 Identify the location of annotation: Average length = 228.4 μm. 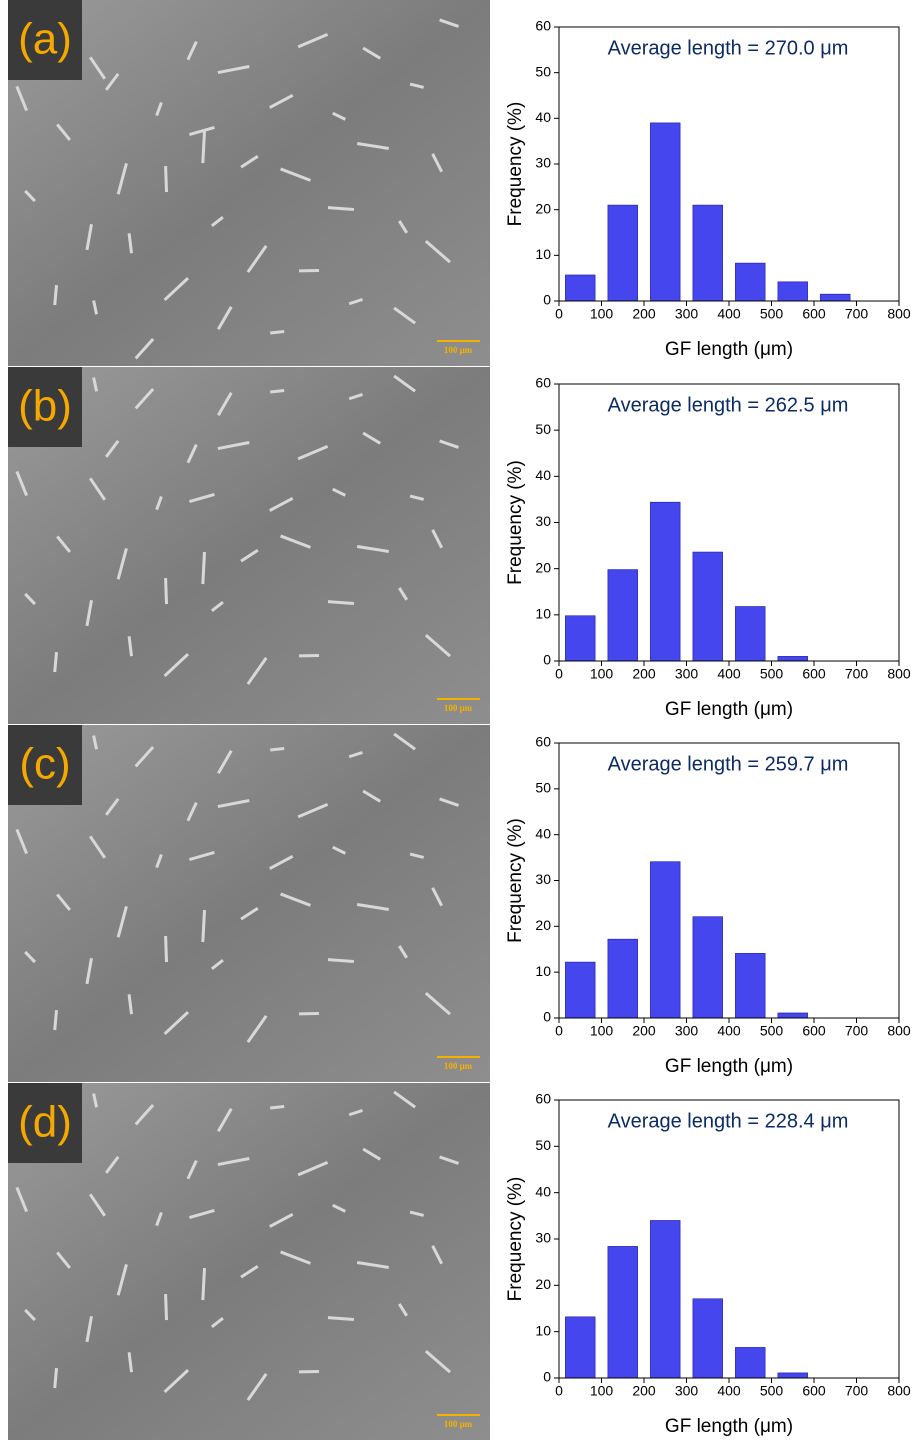
(728, 1121).